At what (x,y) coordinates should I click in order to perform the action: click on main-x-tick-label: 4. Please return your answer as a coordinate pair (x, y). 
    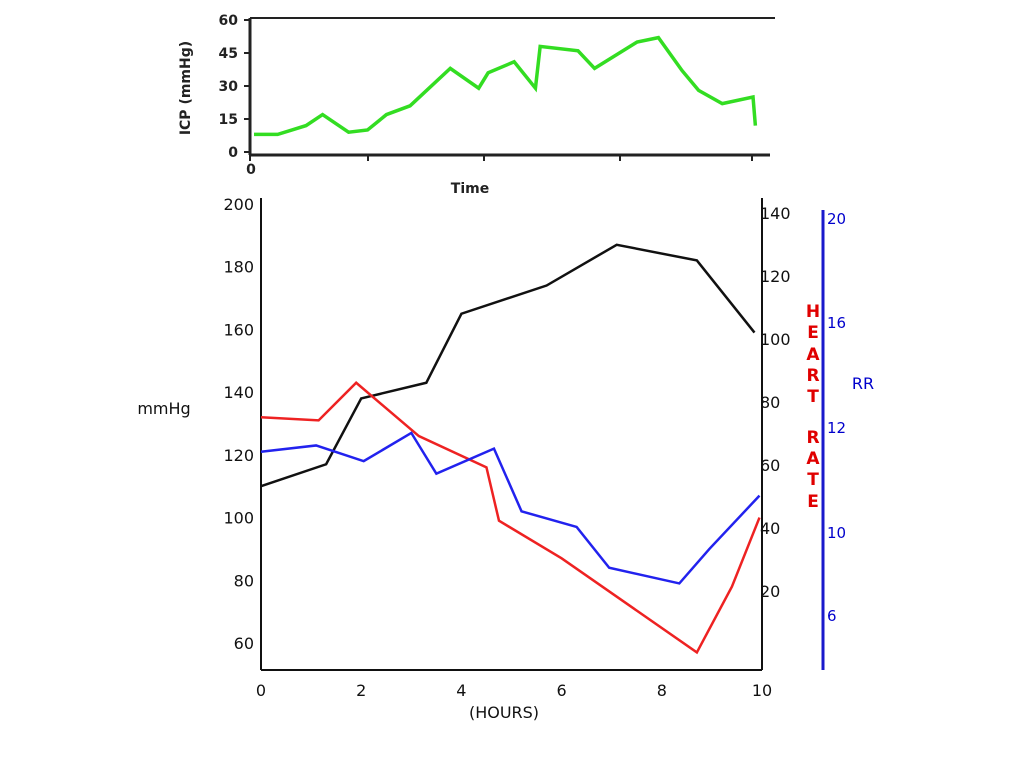
    Looking at the image, I should click on (461, 690).